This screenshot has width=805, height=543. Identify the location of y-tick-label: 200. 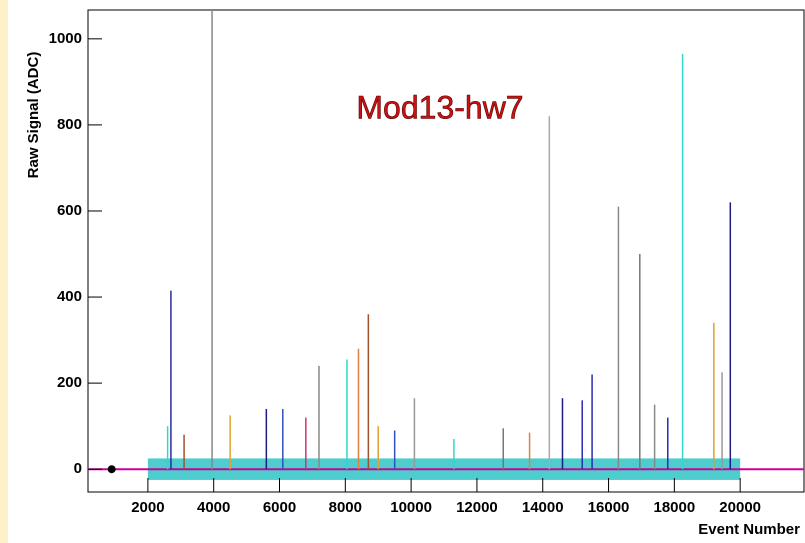
(69, 382).